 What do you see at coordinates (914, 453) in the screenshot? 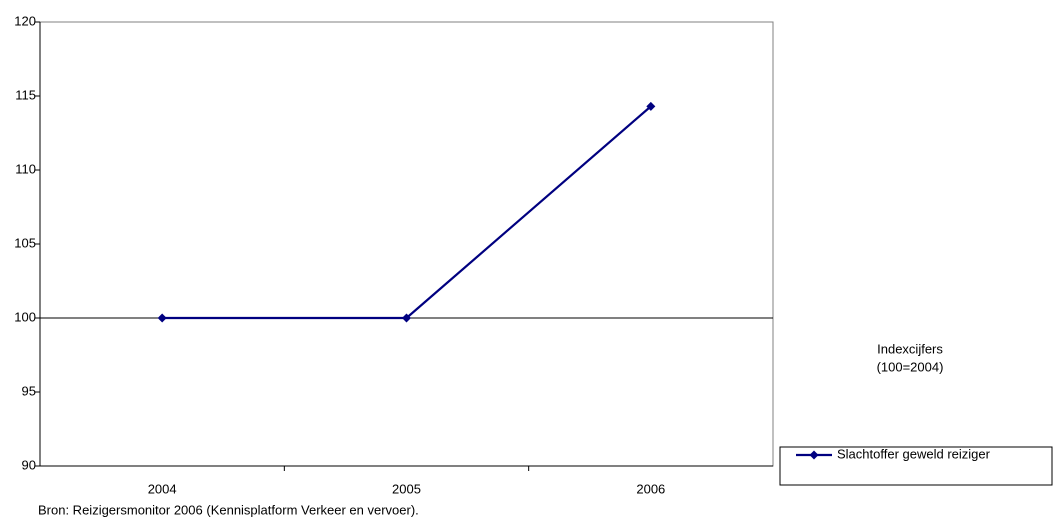
I see `legend-label: Slachtoffer geweld reiziger` at bounding box center [914, 453].